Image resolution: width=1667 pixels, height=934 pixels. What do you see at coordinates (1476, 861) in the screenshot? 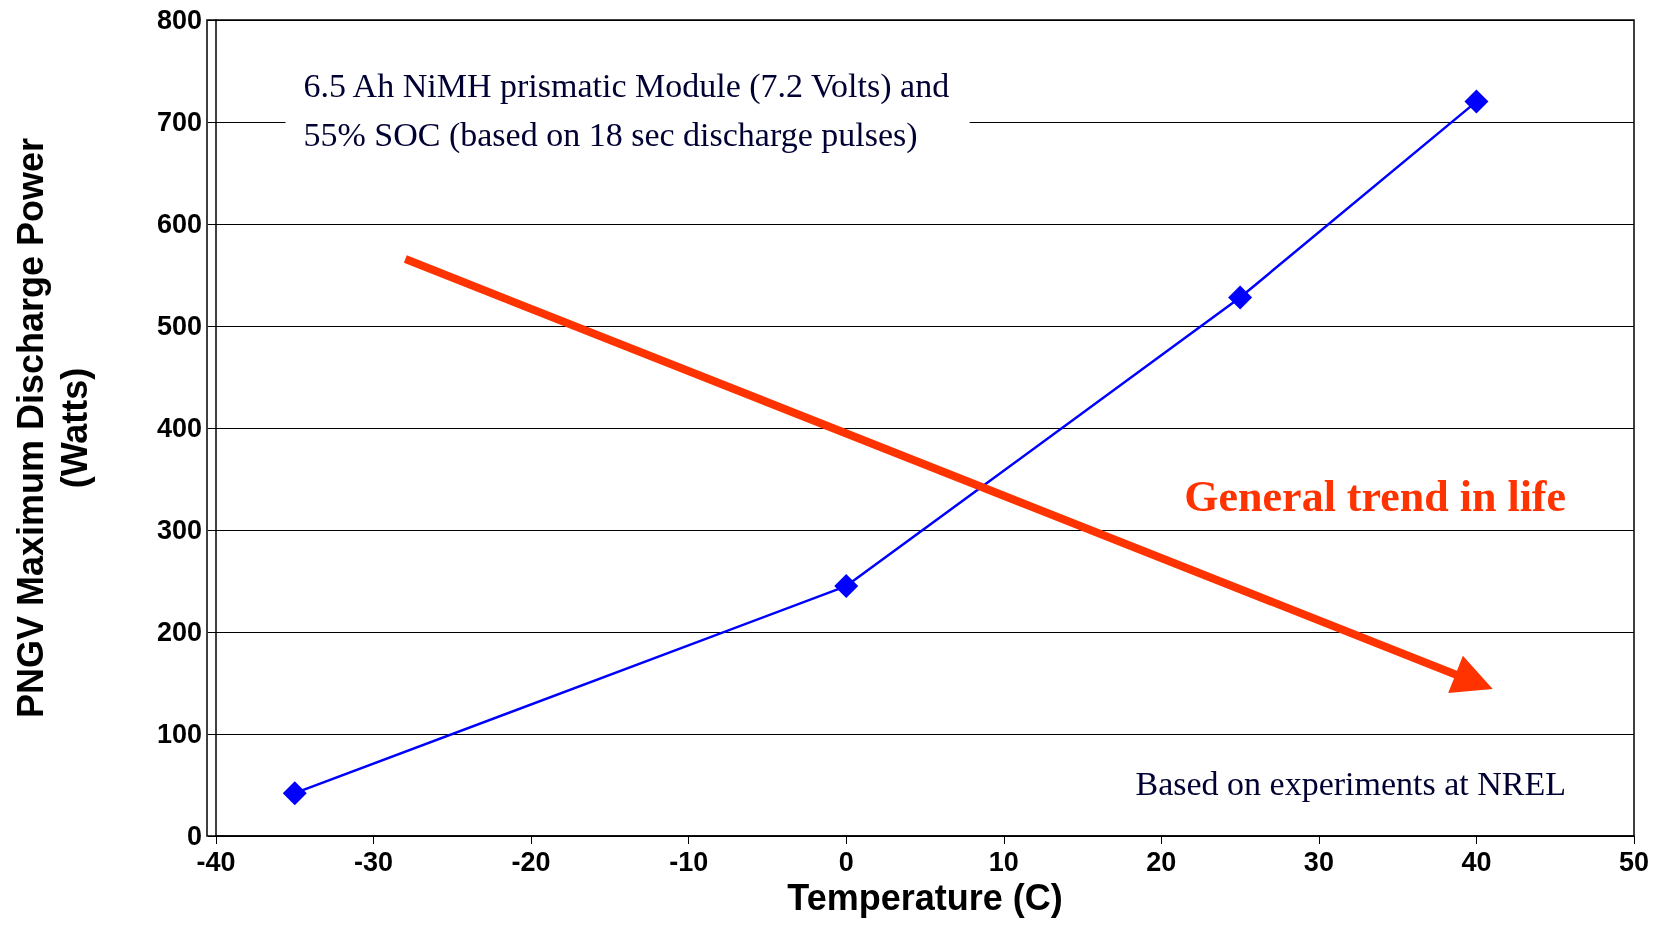
I see `x-tick-label: 40` at bounding box center [1476, 861].